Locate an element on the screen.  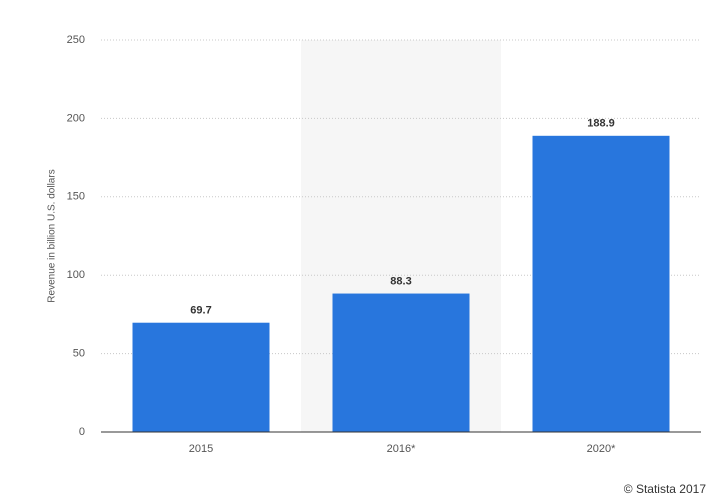
y-tick-label: 200 is located at coordinates (76, 118).